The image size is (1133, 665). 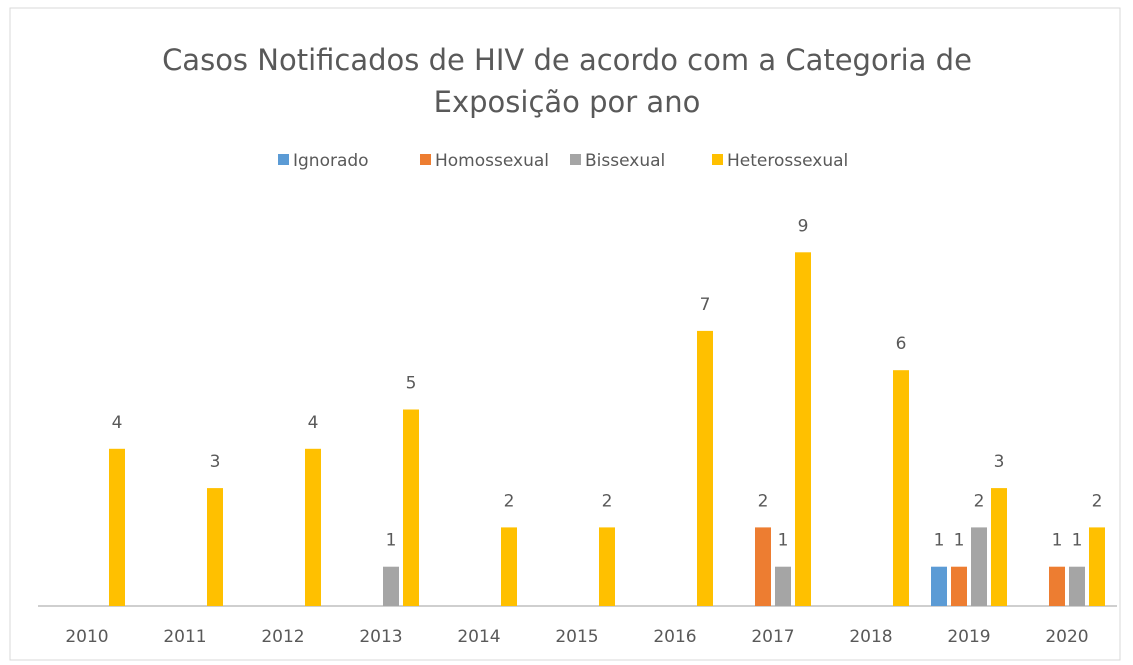 I want to click on x-tick-label: 2018, so click(x=870, y=637).